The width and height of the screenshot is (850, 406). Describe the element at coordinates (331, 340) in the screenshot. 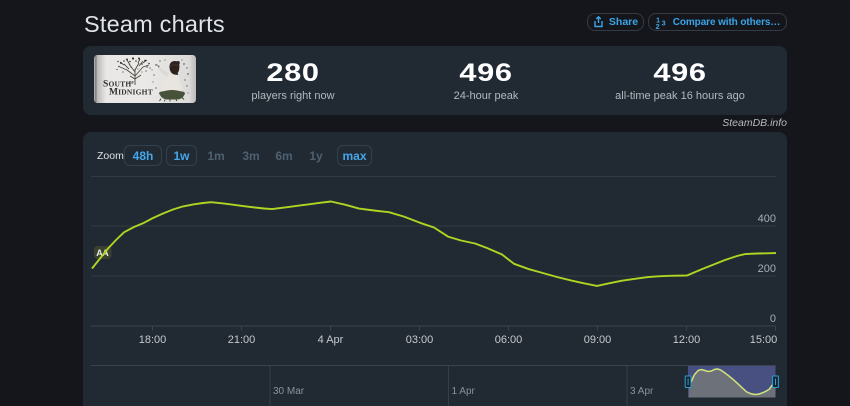

I see `svg-text: 4 Apr` at that location.